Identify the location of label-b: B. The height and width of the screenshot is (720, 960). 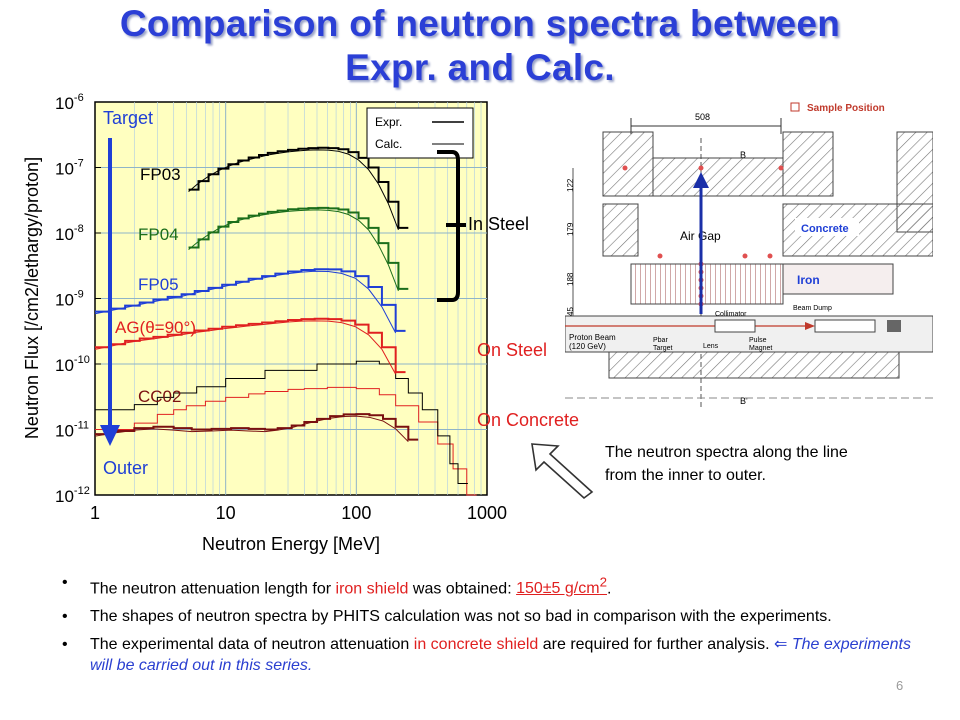
(743, 155).